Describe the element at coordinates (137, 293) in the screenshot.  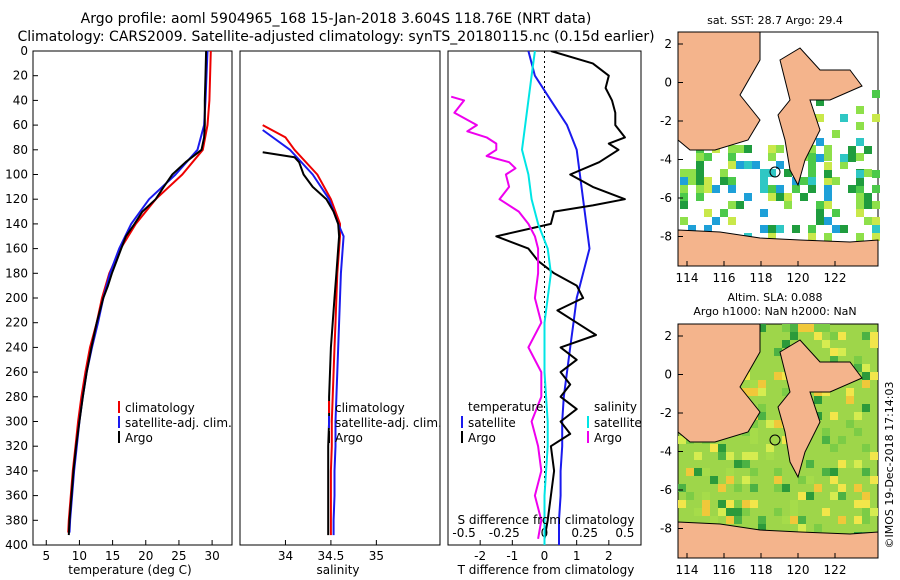
I see `series-line-argo` at that location.